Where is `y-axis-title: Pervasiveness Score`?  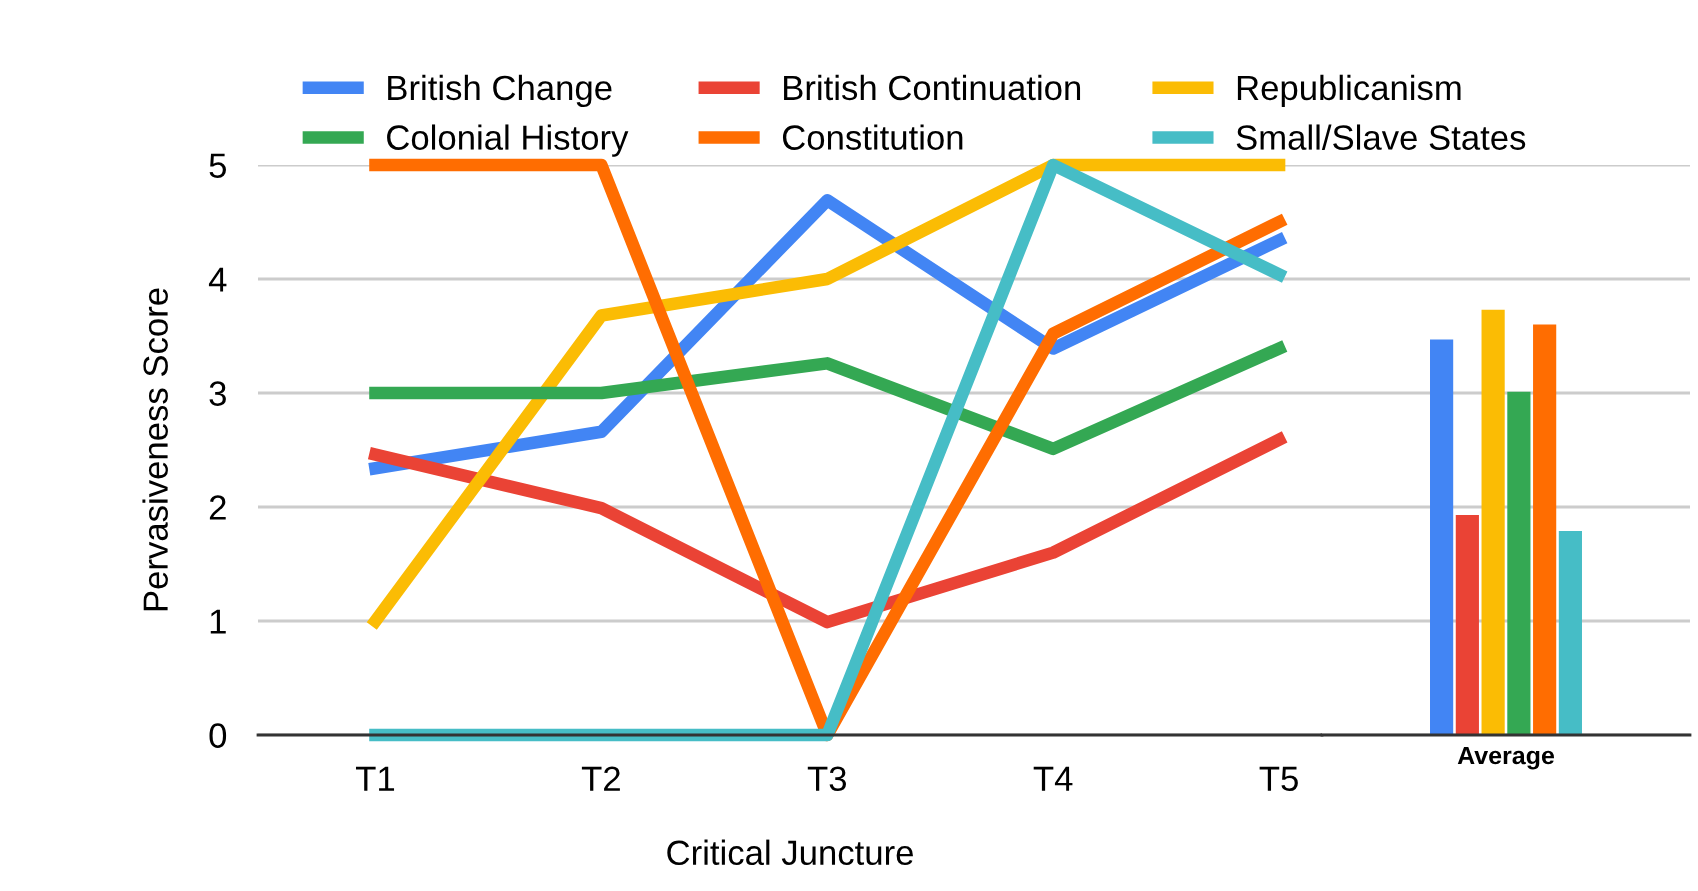
y-axis-title: Pervasiveness Score is located at coordinates (155, 449).